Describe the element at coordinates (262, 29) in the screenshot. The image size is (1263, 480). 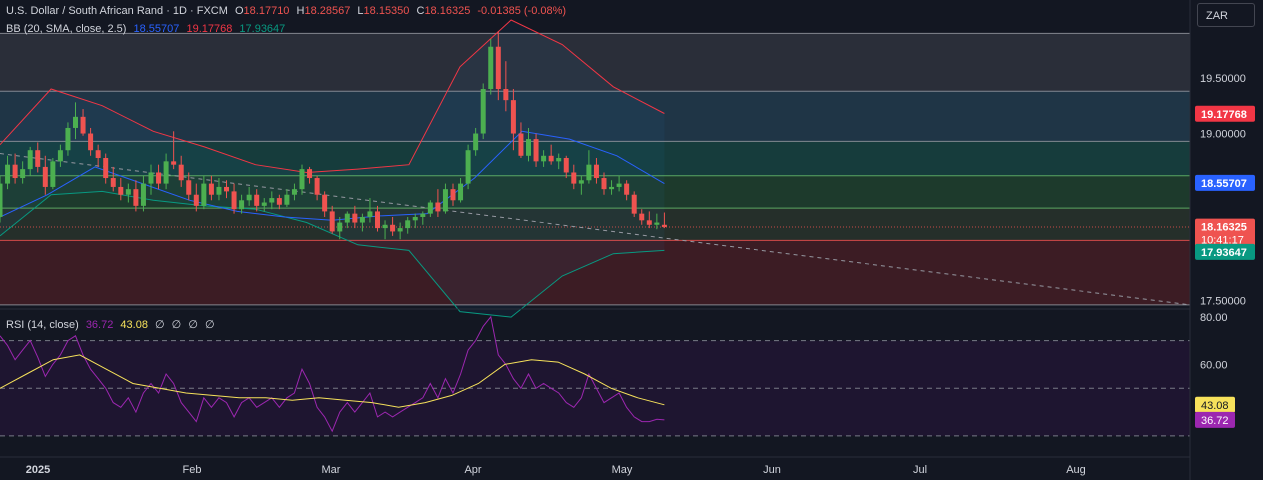
I see `bb-lower-value: 17.93647` at that location.